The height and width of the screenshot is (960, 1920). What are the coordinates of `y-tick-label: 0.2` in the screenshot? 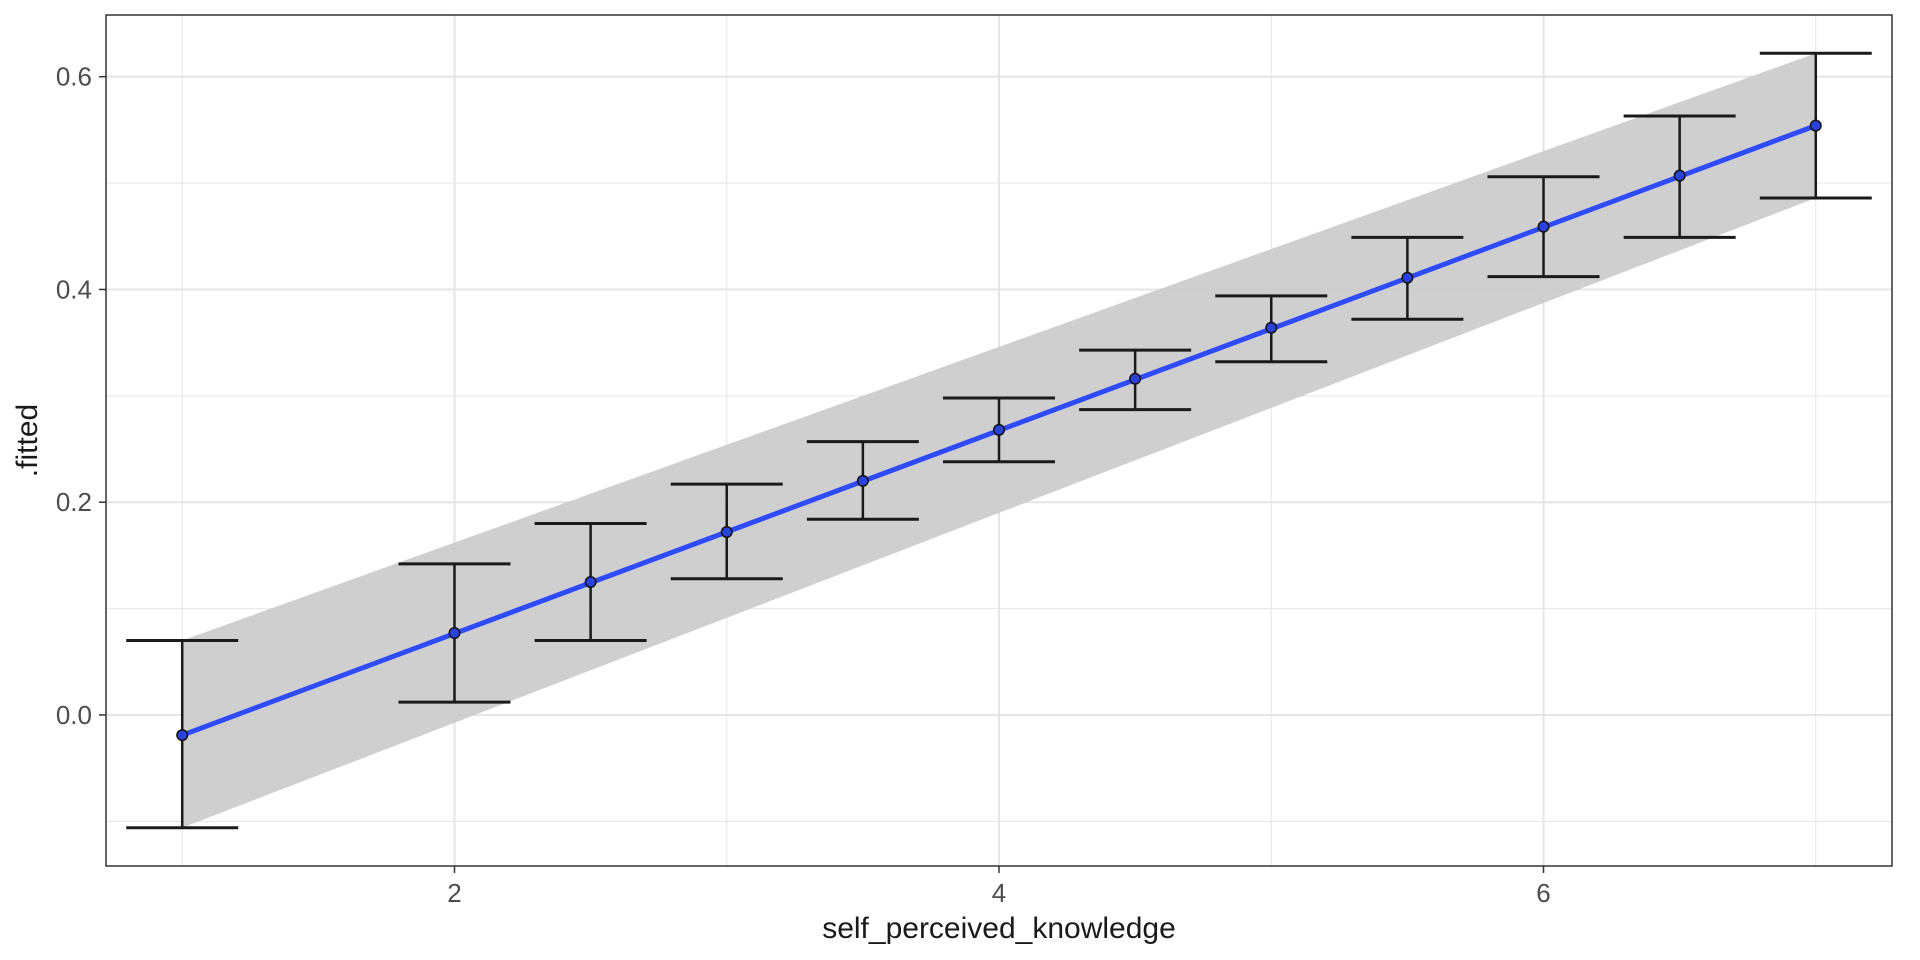 It's located at (74, 502).